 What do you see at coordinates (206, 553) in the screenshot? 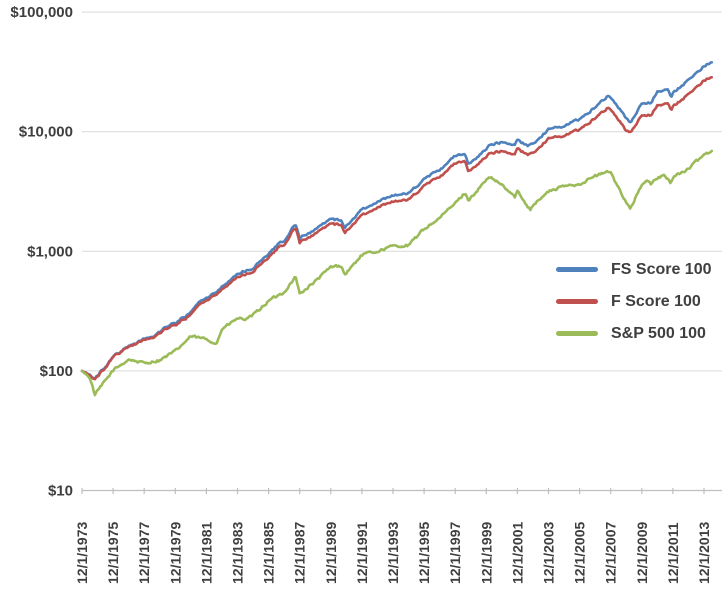
I see `x-axis-label: 12/1/1981` at bounding box center [206, 553].